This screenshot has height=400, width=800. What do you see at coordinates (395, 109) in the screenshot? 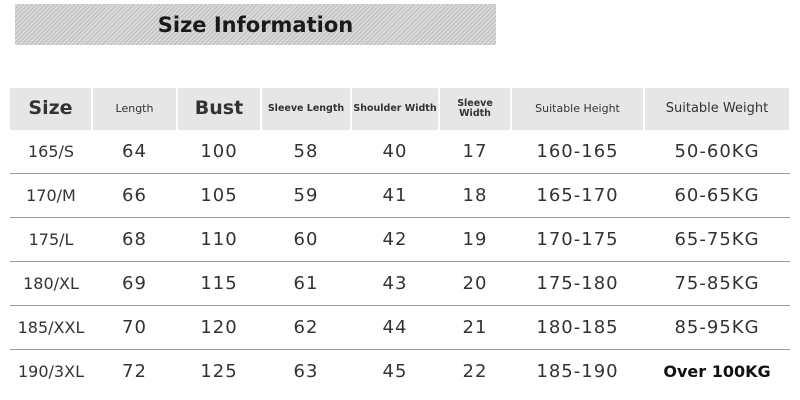
I see `header-shoulder-width: Shoulder Width` at bounding box center [395, 109].